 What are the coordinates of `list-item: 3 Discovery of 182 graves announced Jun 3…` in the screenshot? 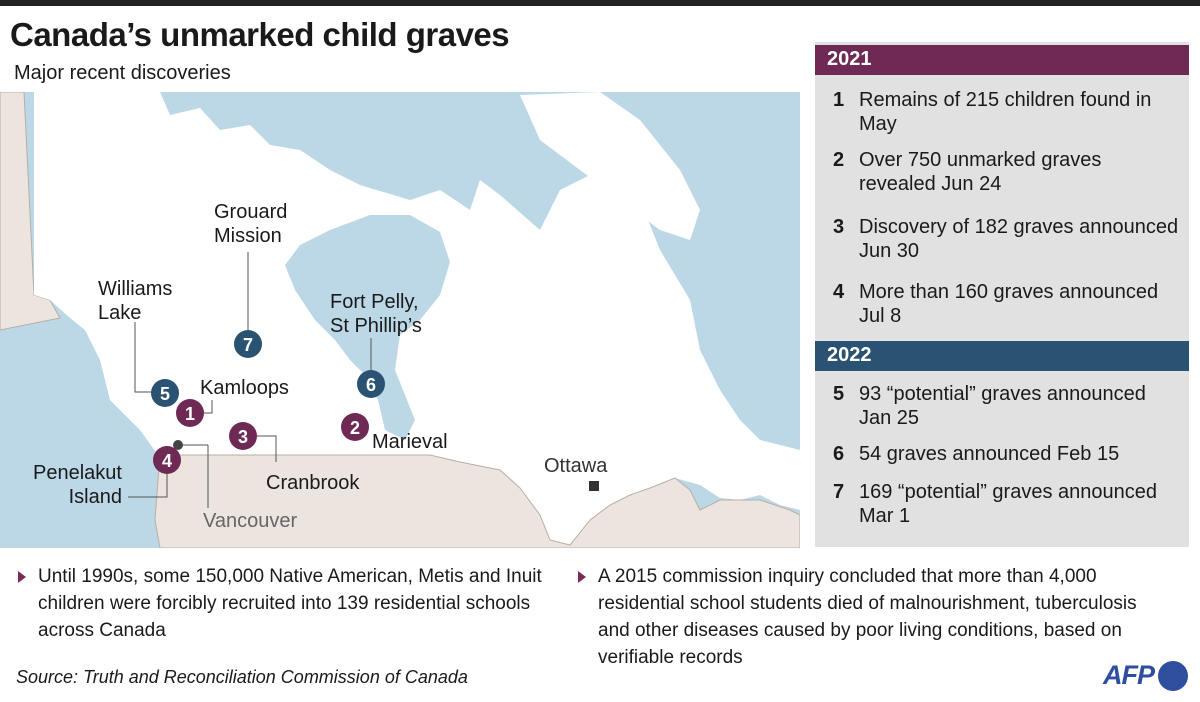 It's located at (1006, 239).